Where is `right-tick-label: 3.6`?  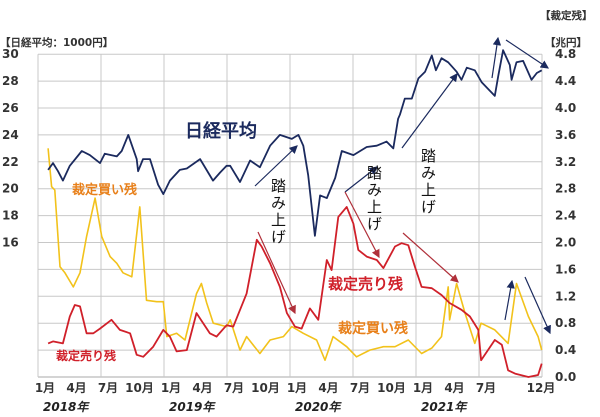 right-tick-label: 3.6 is located at coordinates (565, 135).